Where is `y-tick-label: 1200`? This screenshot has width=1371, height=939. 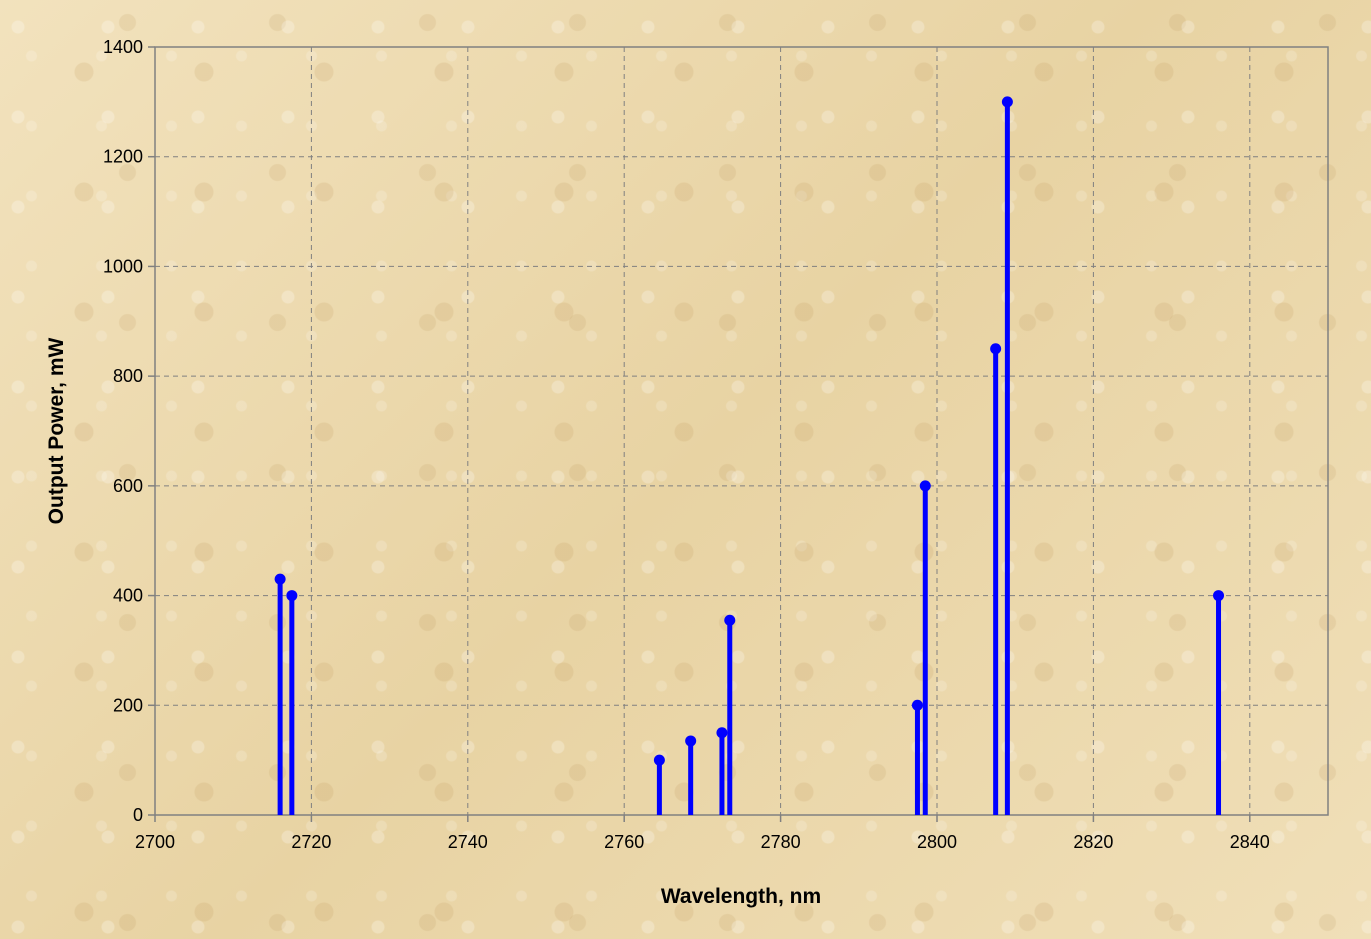 y-tick-label: 1200 is located at coordinates (123, 157).